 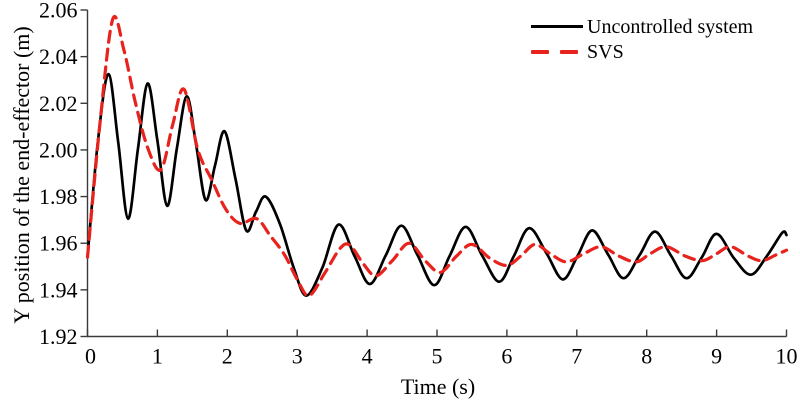 I want to click on legend-solid-line-icon, so click(x=557, y=26).